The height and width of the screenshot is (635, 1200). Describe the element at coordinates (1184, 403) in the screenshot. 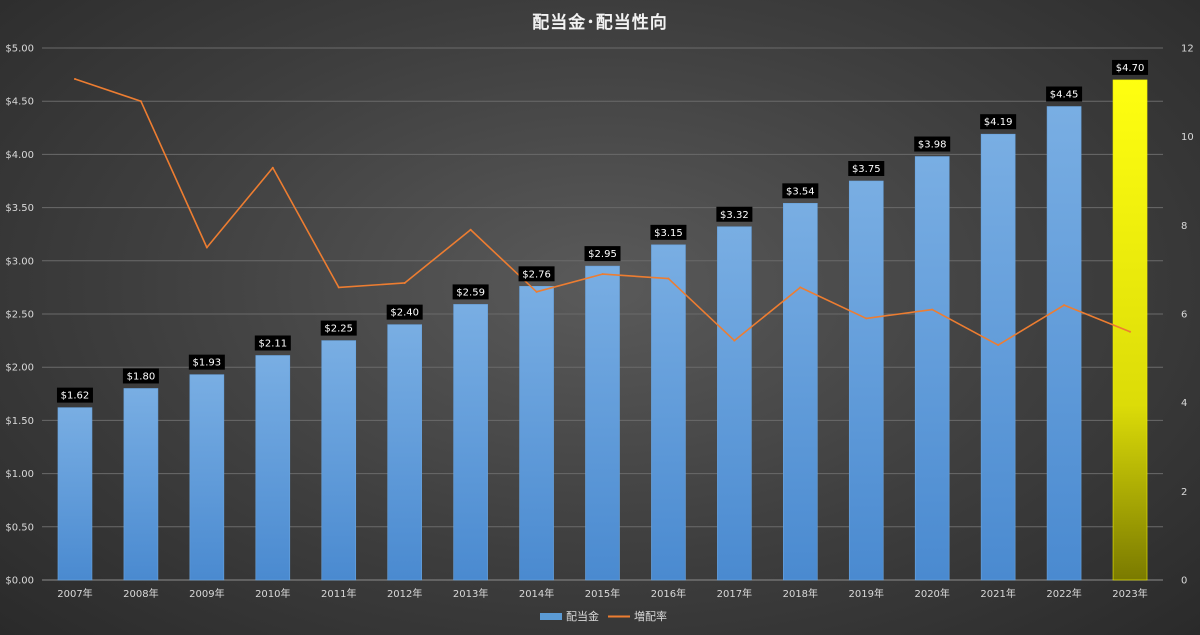

I see `right-tick-label: 4` at that location.